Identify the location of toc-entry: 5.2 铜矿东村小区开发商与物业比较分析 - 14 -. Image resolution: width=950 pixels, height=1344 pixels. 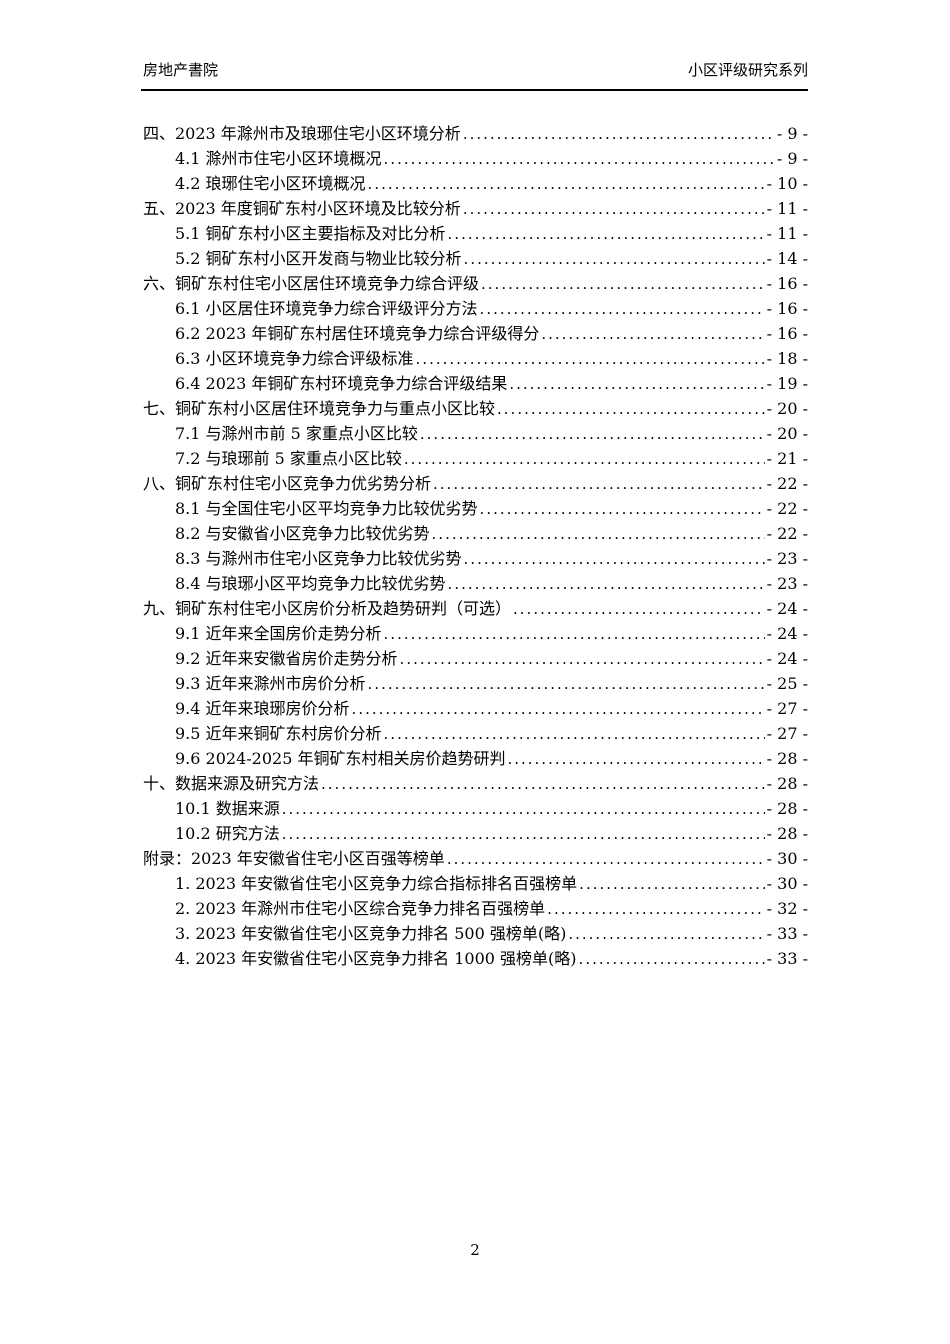
(475, 258).